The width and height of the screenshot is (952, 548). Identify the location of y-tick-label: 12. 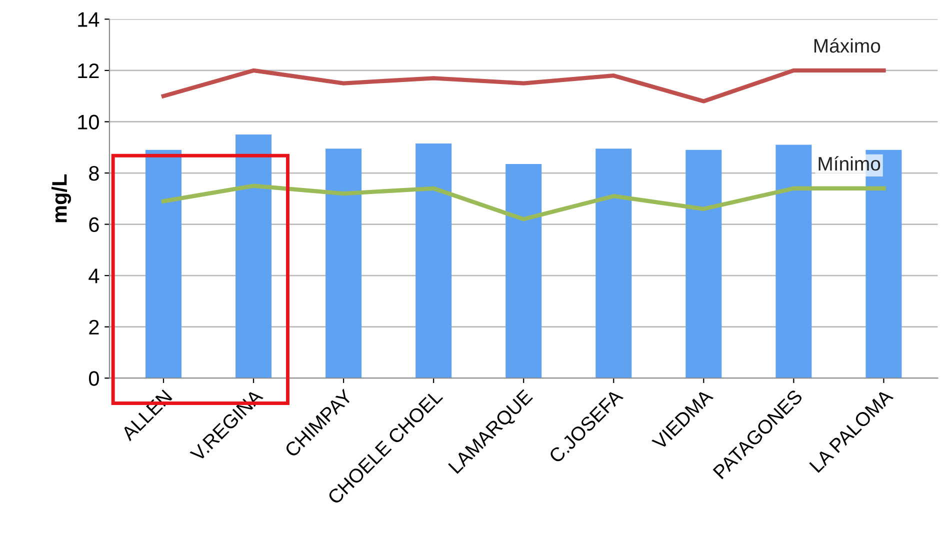
(88, 70).